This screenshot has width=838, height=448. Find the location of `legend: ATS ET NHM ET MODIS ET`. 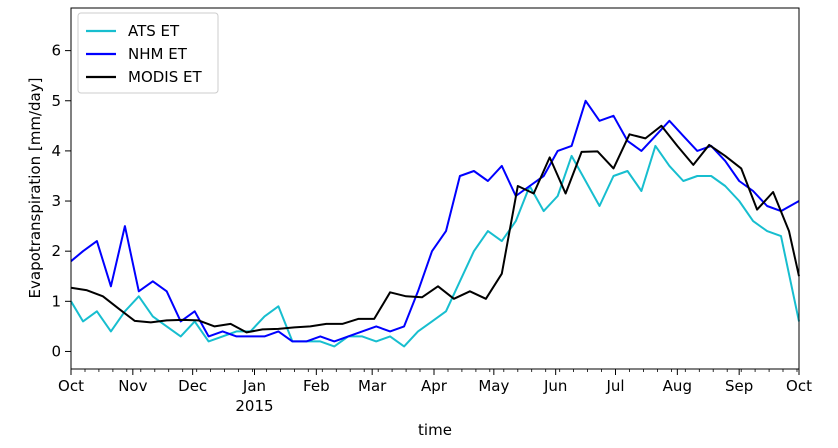

legend: ATS ET NHM ET MODIS ET is located at coordinates (148, 53).